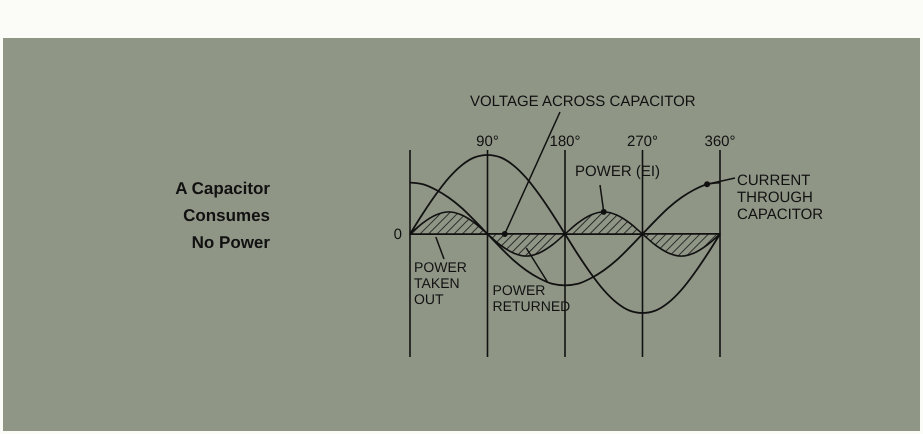  I want to click on x-tick-label: 180°, so click(565, 141).